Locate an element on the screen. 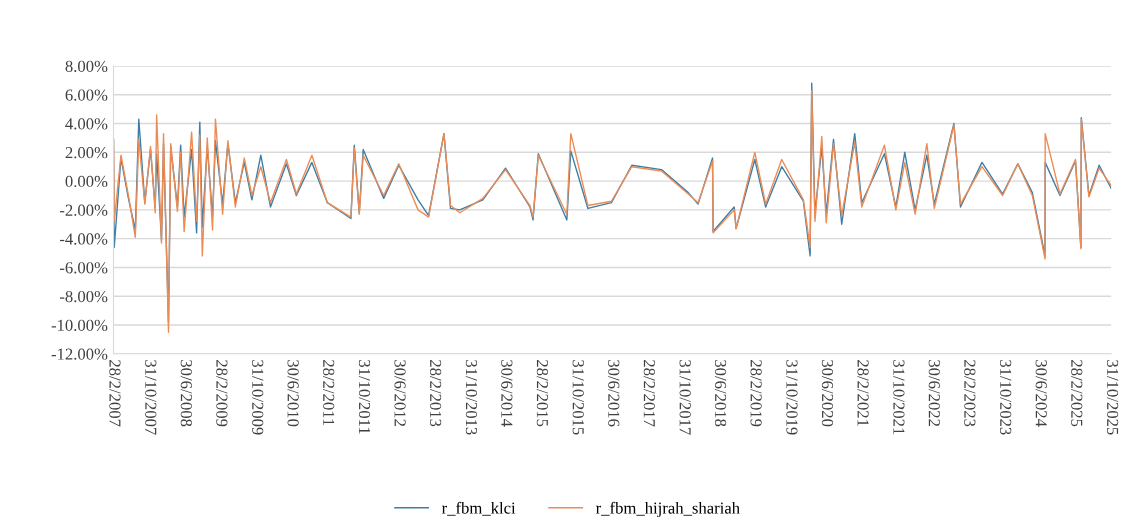  y-tick-label: 4.00% is located at coordinates (86, 124).